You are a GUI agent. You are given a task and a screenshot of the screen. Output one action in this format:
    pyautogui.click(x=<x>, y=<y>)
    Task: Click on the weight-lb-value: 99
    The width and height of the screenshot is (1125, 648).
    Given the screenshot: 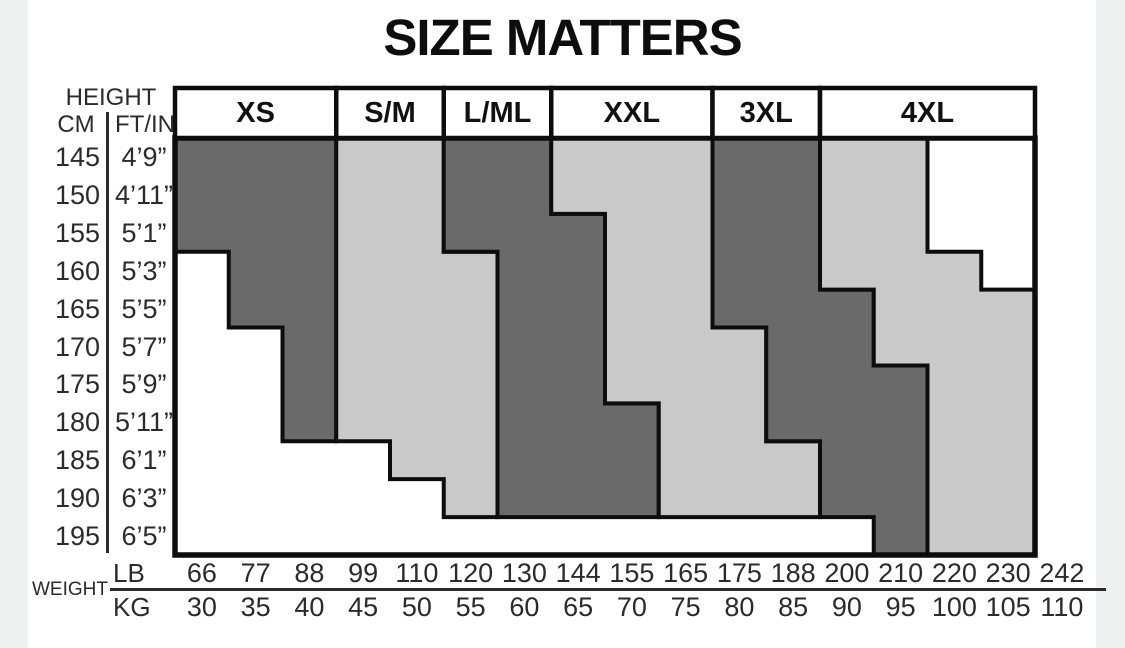 What is the action you would take?
    pyautogui.click(x=363, y=573)
    